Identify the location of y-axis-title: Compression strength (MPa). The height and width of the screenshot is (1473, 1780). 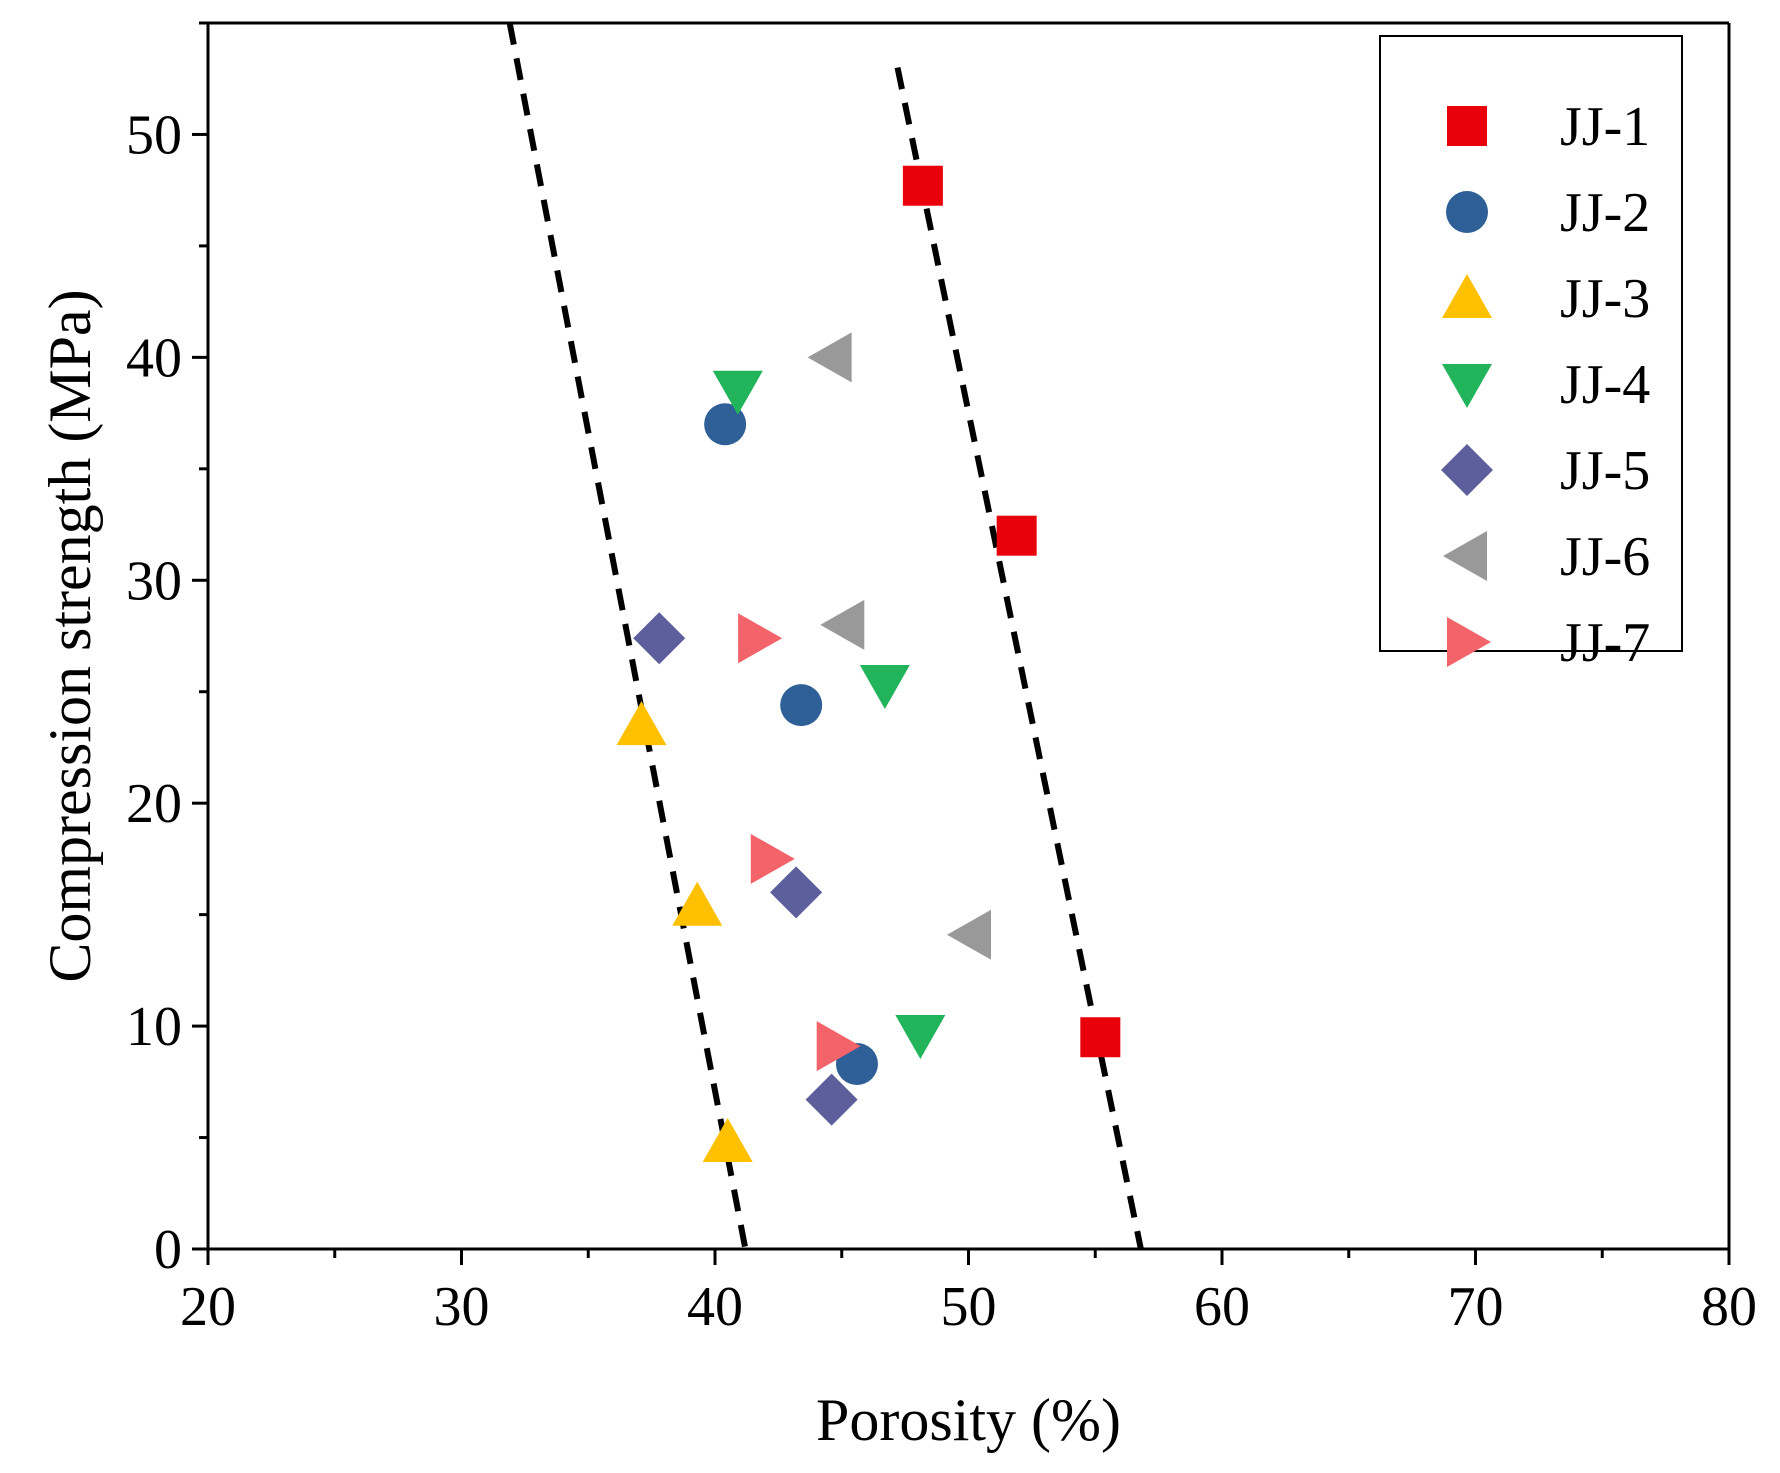
(70, 635).